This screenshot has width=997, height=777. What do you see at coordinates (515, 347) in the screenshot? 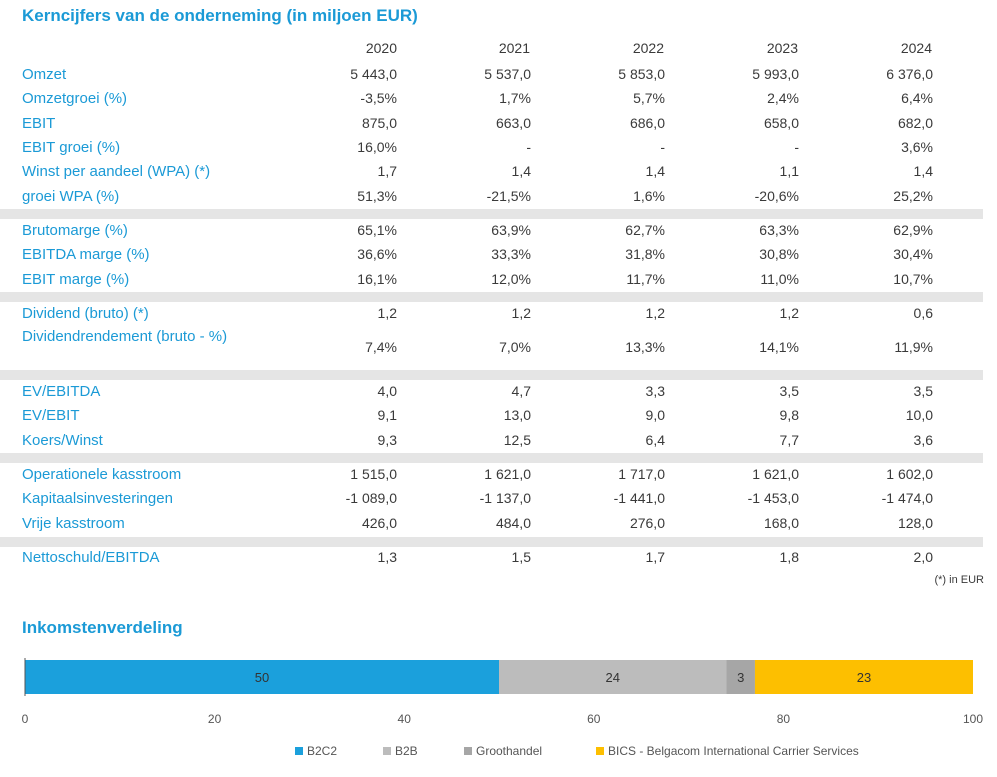
I see `table-cell: 7,0%` at bounding box center [515, 347].